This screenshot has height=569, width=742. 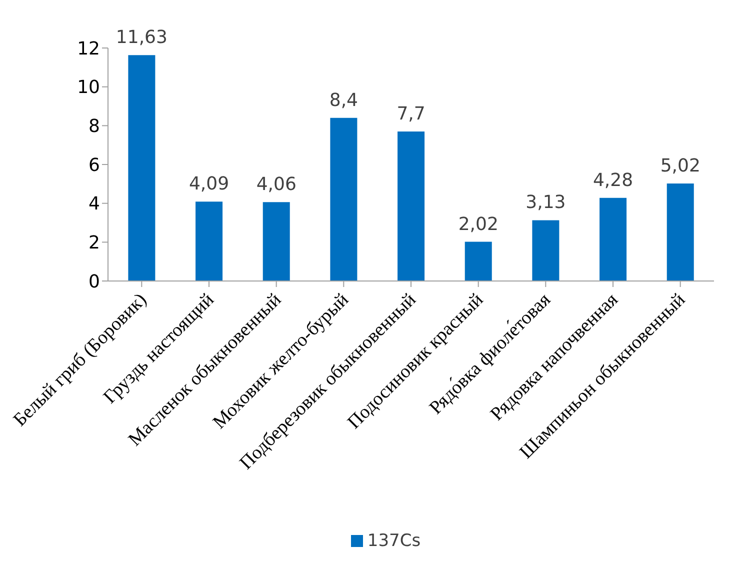 I want to click on text: 8,4, so click(x=343, y=100).